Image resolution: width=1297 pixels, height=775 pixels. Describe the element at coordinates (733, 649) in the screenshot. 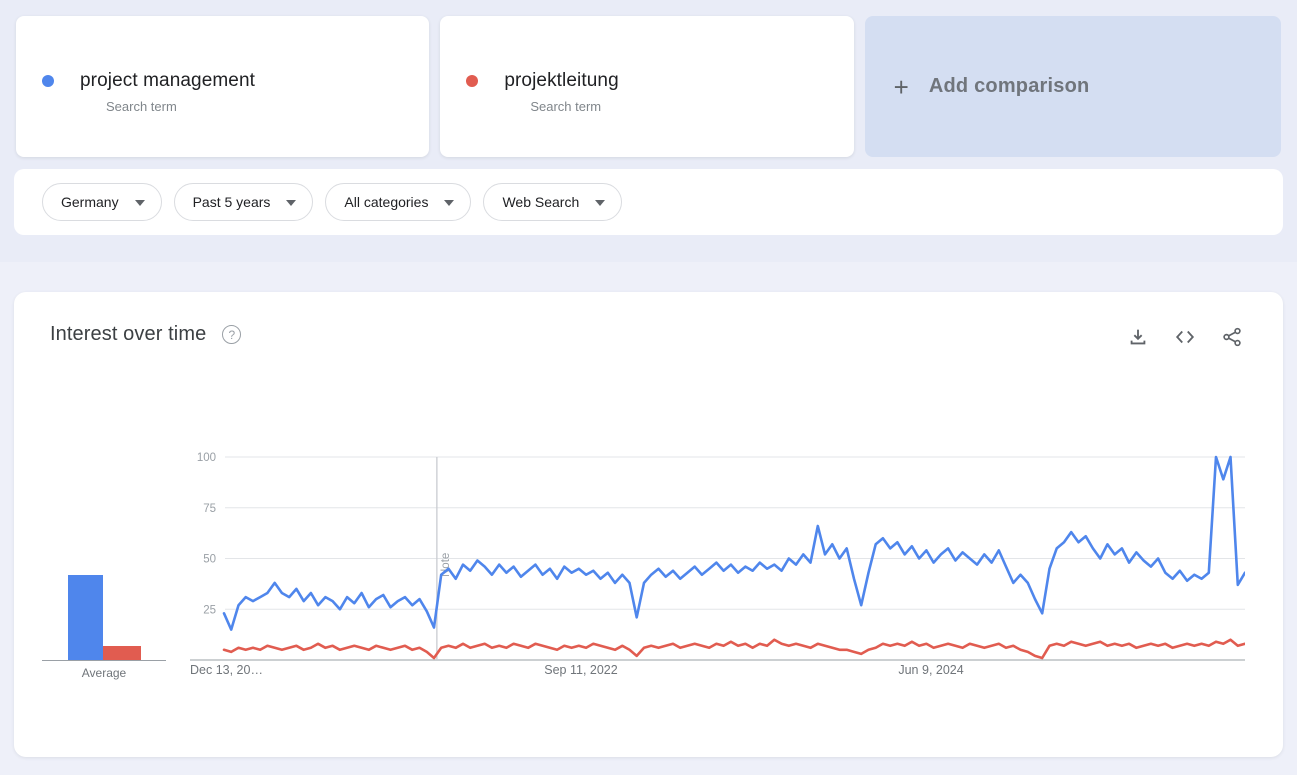

I see `series-line-projektleitung` at that location.